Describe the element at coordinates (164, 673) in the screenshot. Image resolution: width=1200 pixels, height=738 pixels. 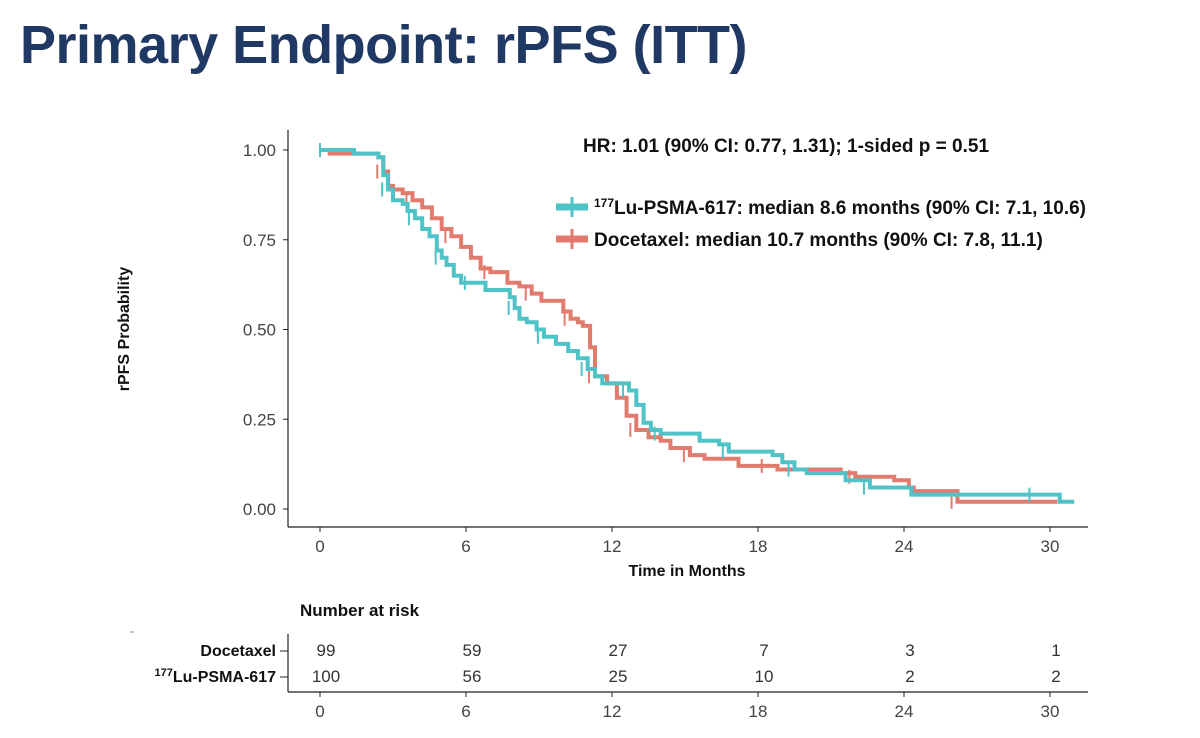
I see `risk-row-label-lu-sup: 177` at that location.